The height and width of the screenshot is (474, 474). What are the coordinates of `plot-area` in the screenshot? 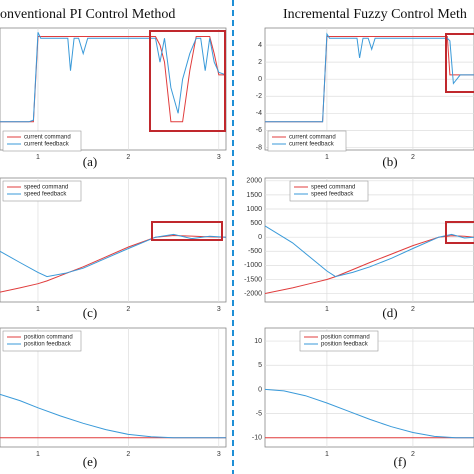 It's located at (369, 89).